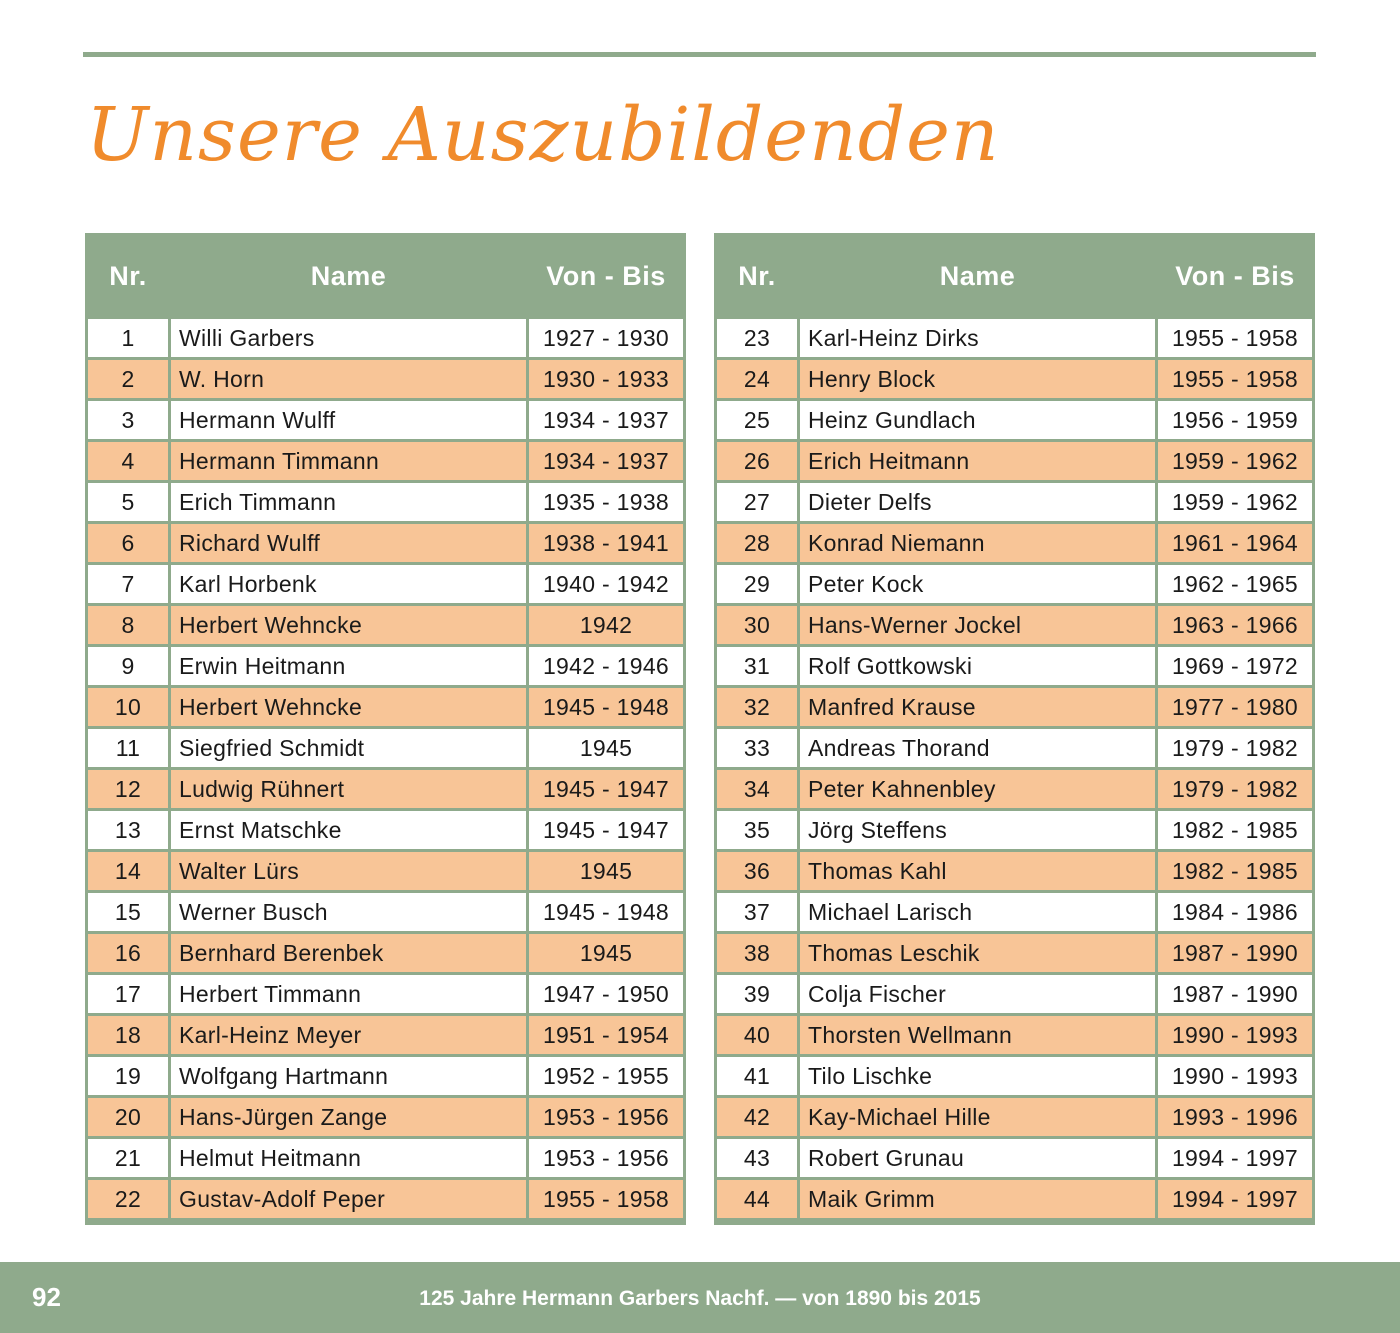 This screenshot has width=1400, height=1333. What do you see at coordinates (1235, 707) in the screenshot?
I see `cell-period: 1977 - 1980` at bounding box center [1235, 707].